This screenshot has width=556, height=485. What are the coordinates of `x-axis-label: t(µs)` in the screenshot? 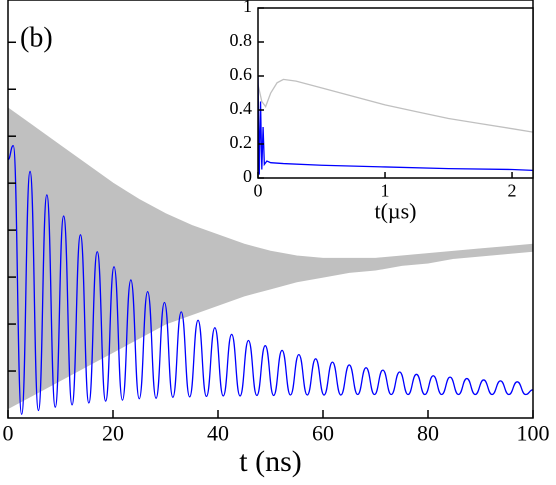 It's located at (395, 210).